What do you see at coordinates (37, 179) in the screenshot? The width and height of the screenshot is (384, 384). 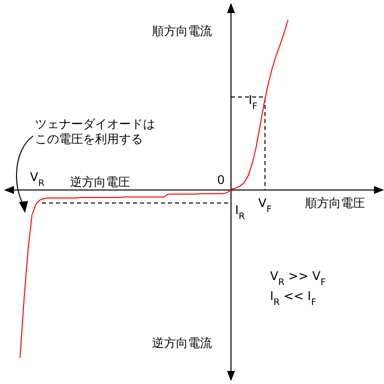 I see `annotation: V$_{R}$` at bounding box center [37, 179].